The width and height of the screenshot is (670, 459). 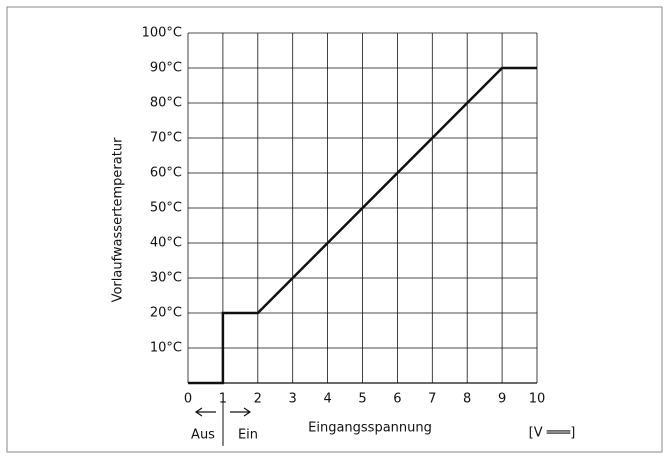 I want to click on x-tick-label: 4, so click(x=327, y=399).